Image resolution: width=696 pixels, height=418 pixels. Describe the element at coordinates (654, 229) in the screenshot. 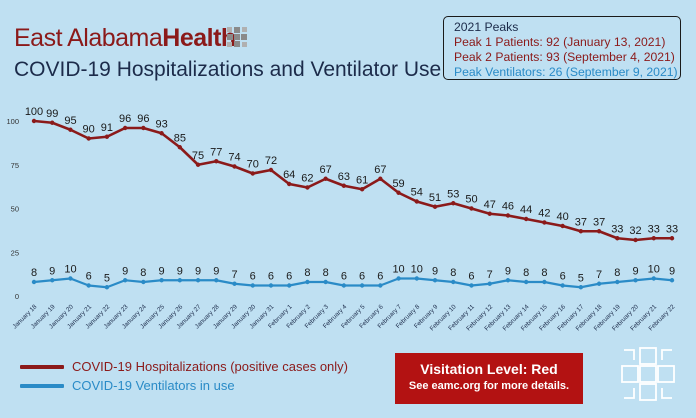

I see `hospitalizations-data-label: 33` at that location.